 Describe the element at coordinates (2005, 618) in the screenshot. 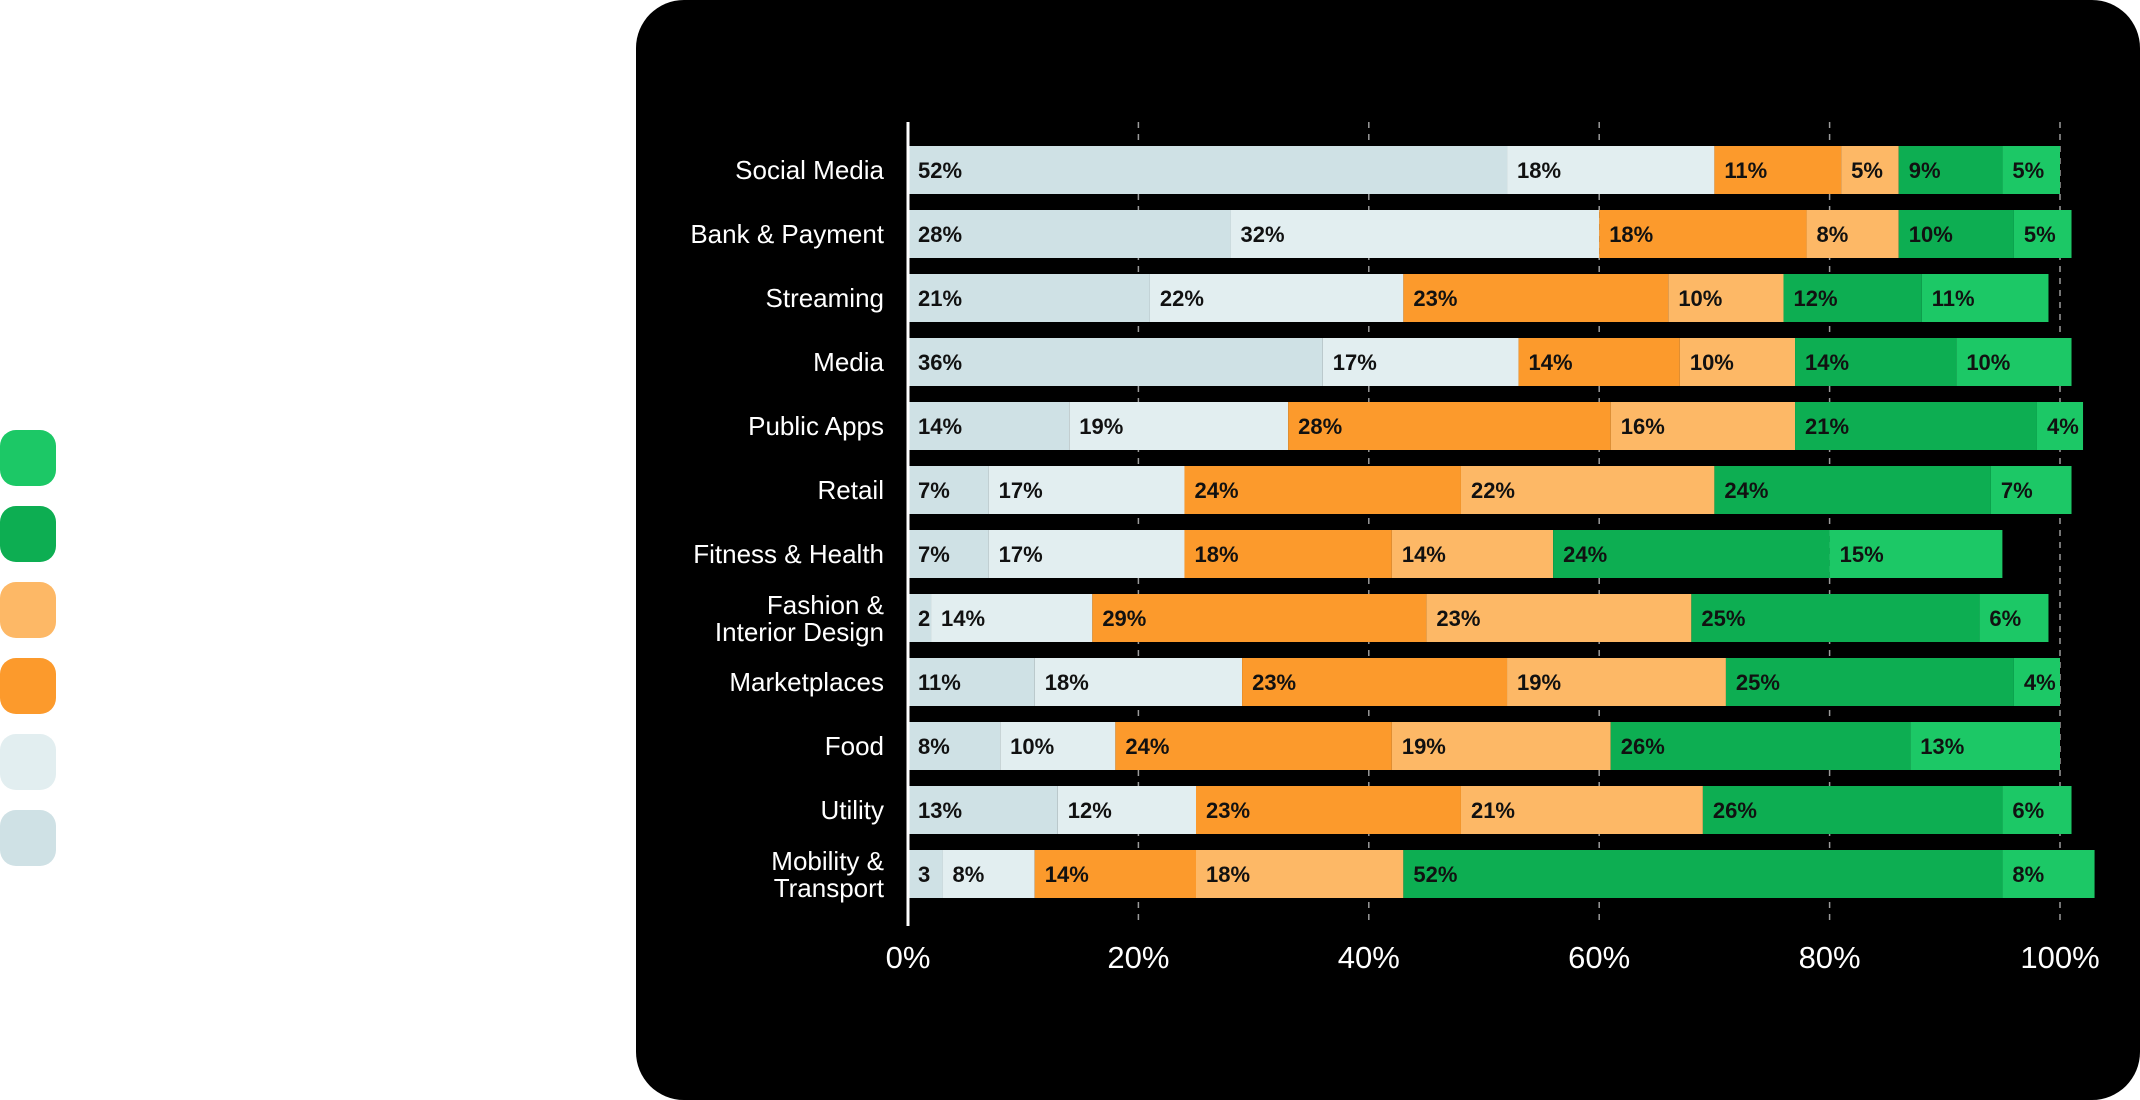

I see `bar-segment-label: 6%` at that location.